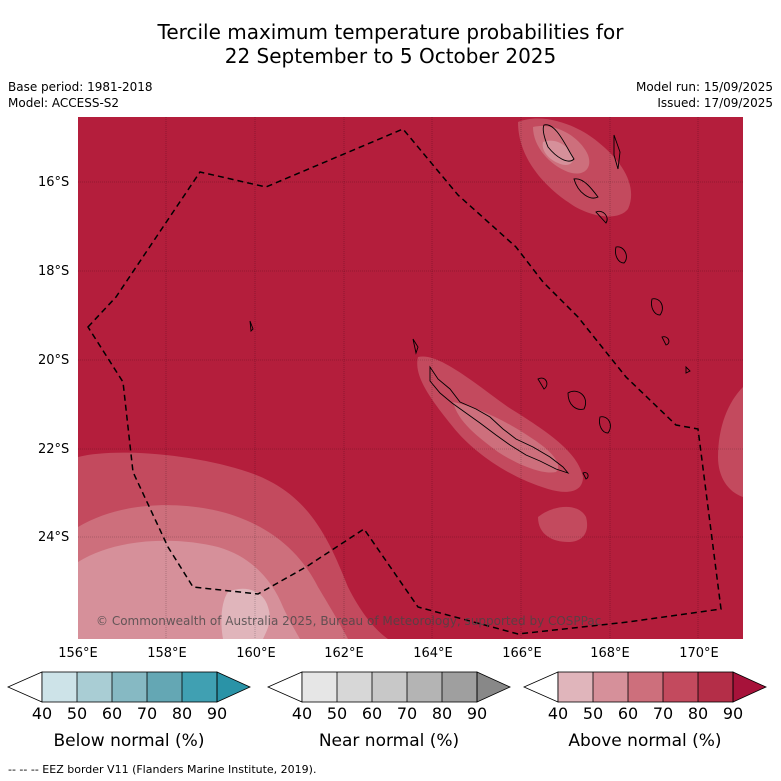  Describe the element at coordinates (665, 341) in the screenshot. I see `coastline-aneityum` at that location.